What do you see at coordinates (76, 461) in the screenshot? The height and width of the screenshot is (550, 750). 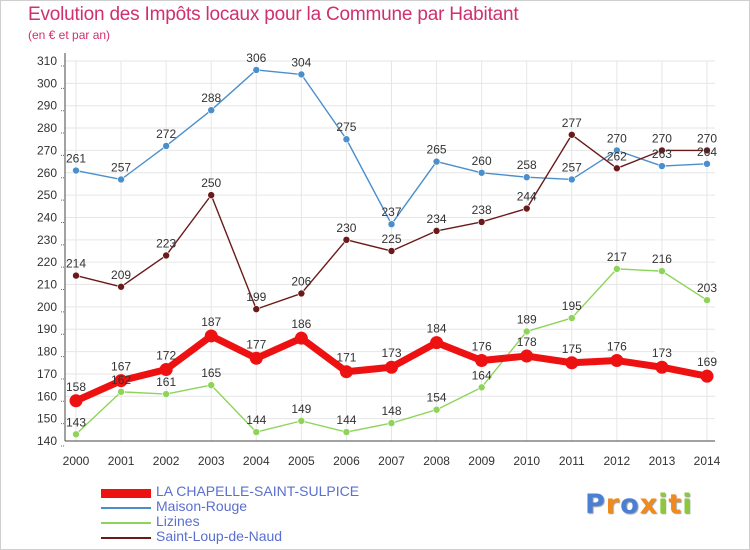 I see `x-tick-label: 2000` at bounding box center [76, 461].